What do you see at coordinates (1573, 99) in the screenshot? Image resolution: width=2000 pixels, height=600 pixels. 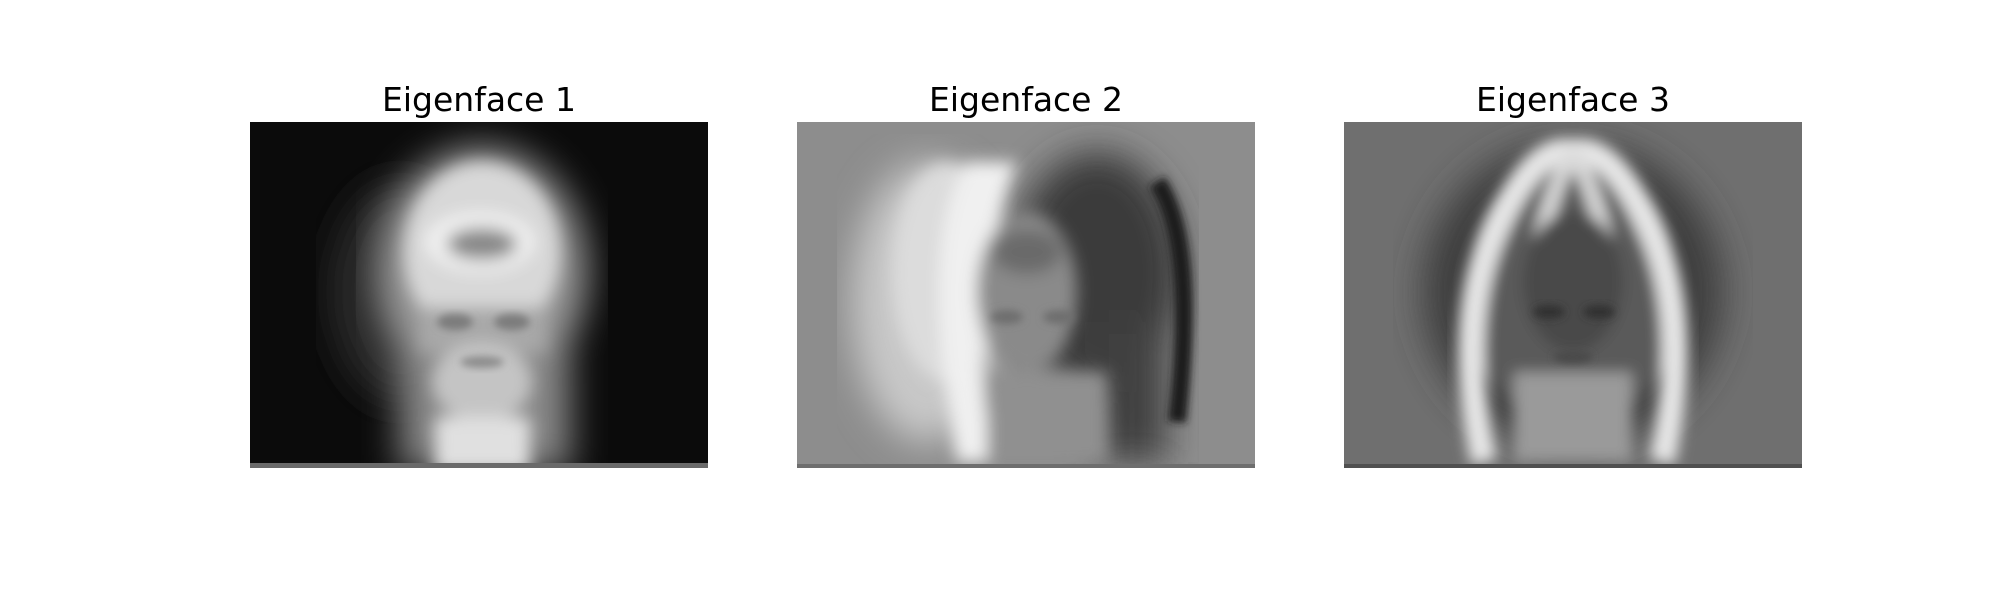 I see `panel-title: Eigenface 3` at bounding box center [1573, 99].